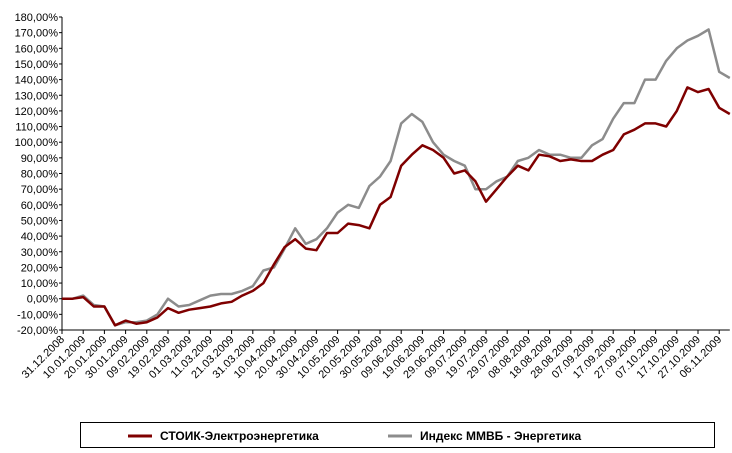 This screenshot has height=453, width=732. Describe the element at coordinates (37, 65) in the screenshot. I see `y-tick-label: 150,00%` at that location.